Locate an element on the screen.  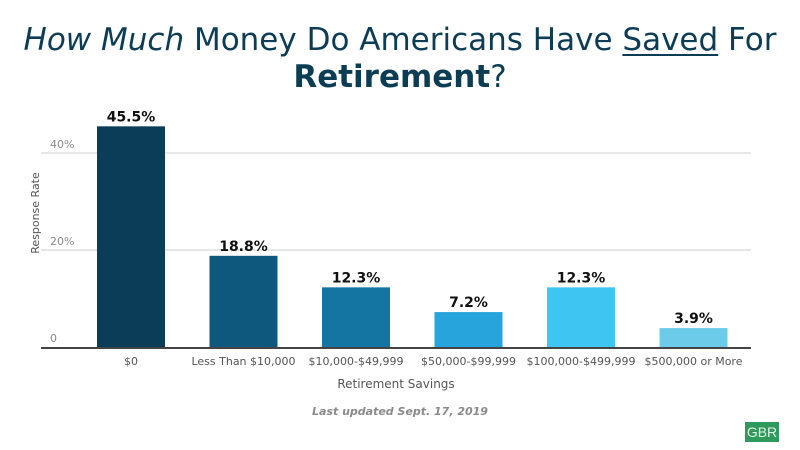
y-tick-label: 40% is located at coordinates (62, 144).